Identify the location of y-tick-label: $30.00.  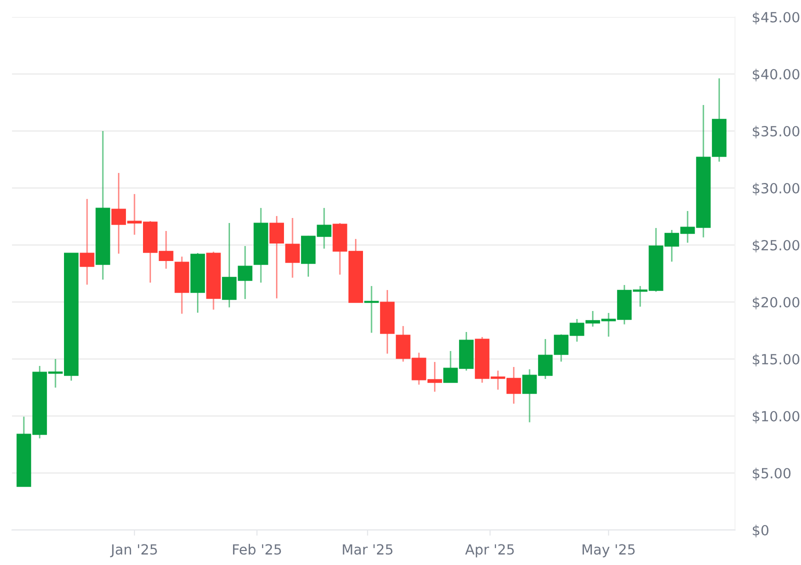
(776, 189).